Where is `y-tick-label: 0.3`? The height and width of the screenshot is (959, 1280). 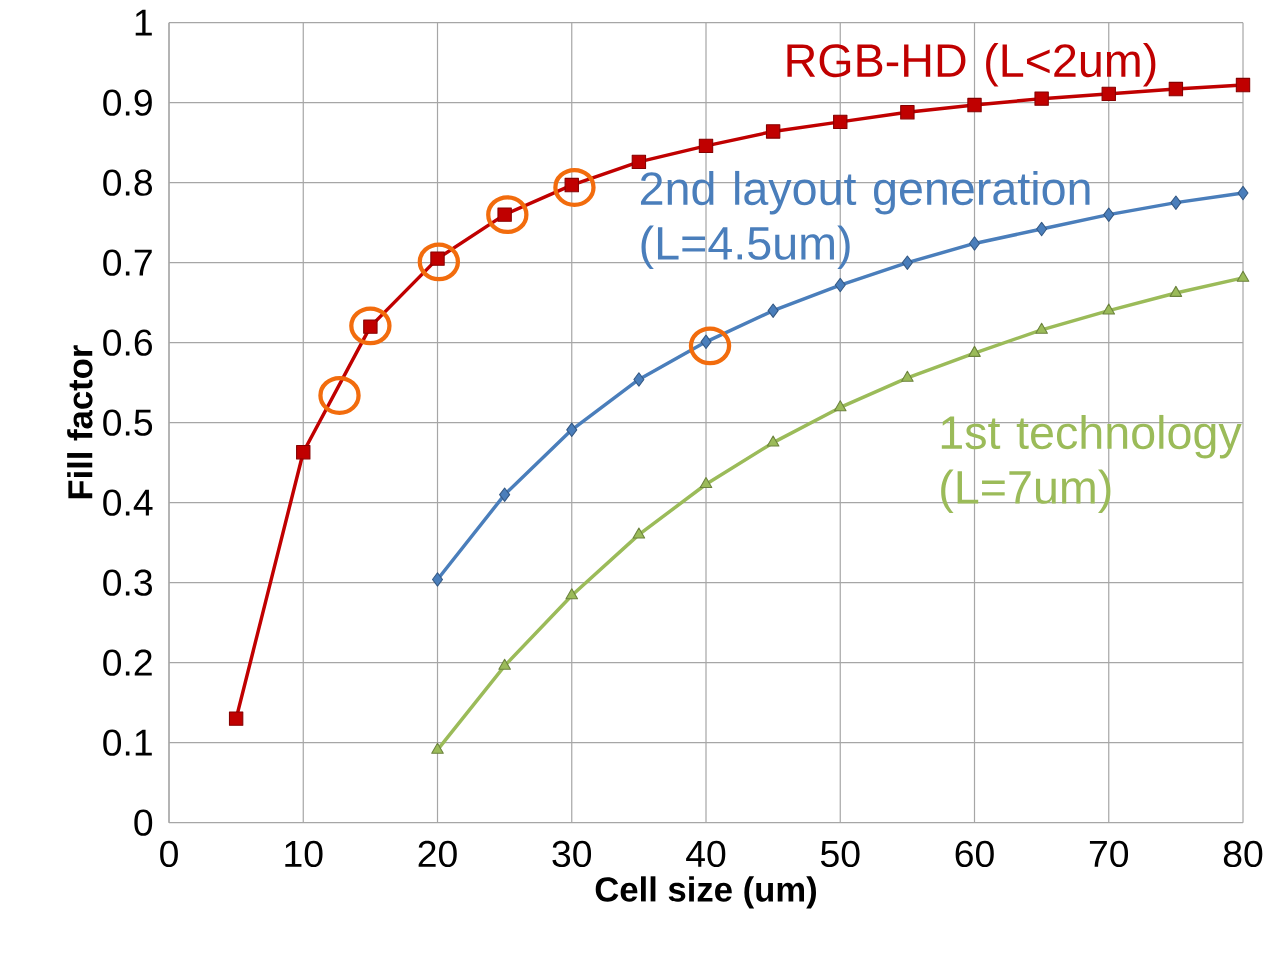 y-tick-label: 0.3 is located at coordinates (127, 583).